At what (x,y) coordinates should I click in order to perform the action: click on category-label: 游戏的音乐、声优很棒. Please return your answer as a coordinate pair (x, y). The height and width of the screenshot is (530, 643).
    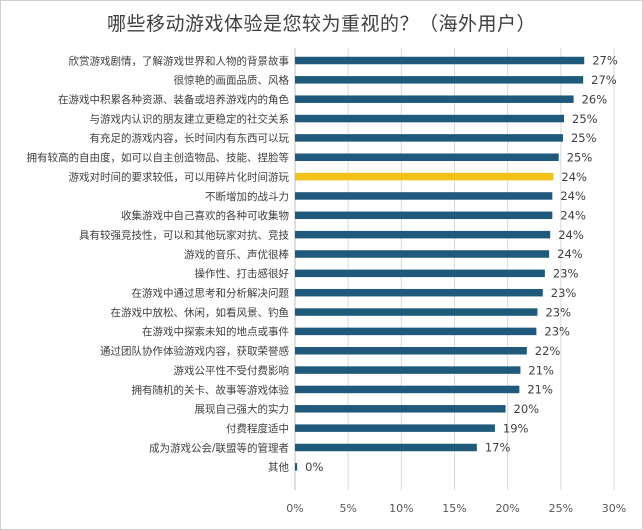
    Looking at the image, I should click on (236, 254).